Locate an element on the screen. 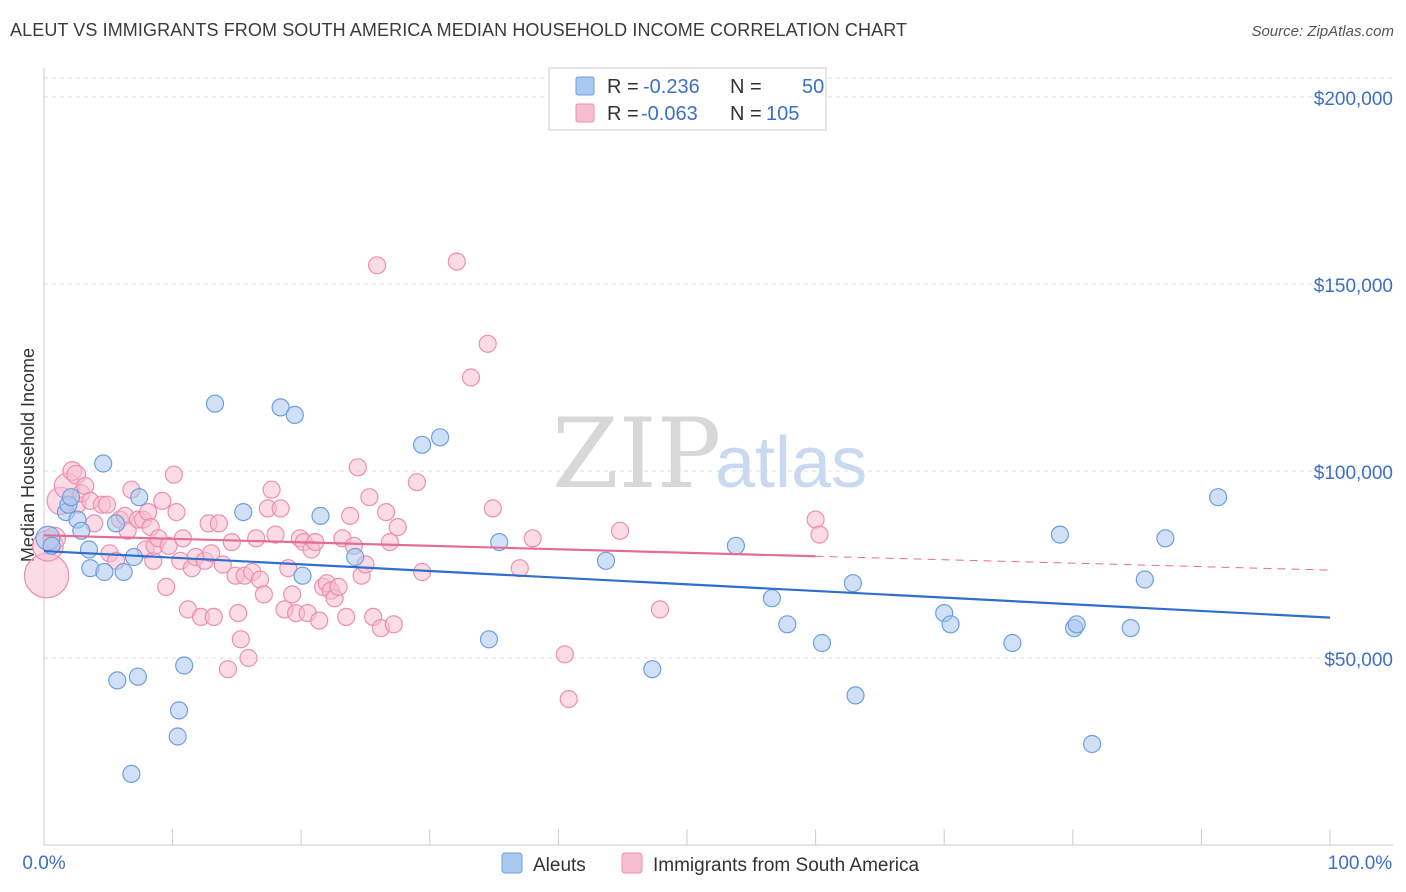 This screenshot has height=892, width=1406. series-legend: Aleuts Immigrants from South America is located at coordinates (710, 864).